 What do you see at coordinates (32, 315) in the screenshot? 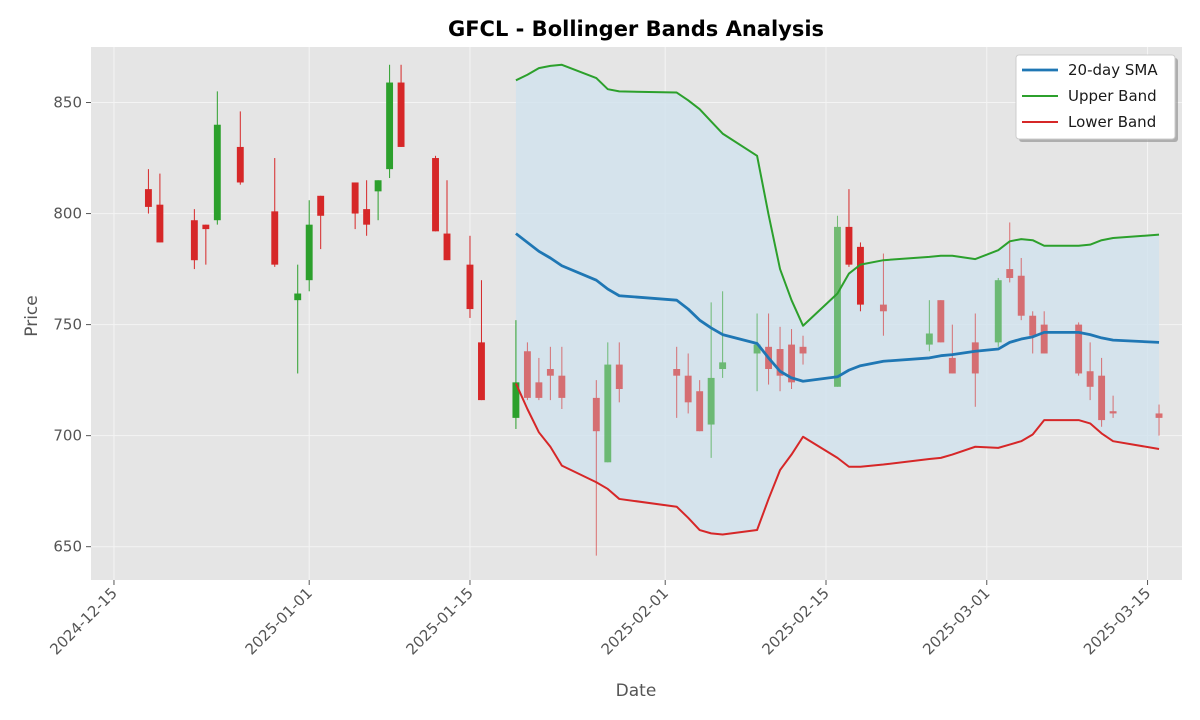
I see `y-axis-label: Price` at bounding box center [32, 315].